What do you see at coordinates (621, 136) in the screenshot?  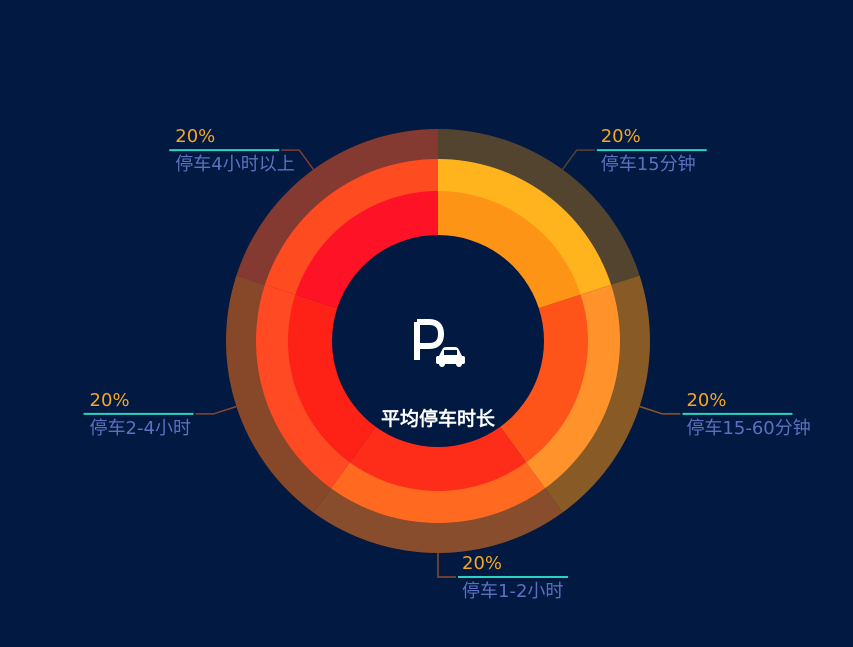 I see `slice-pct-label-1: 20%` at bounding box center [621, 136].